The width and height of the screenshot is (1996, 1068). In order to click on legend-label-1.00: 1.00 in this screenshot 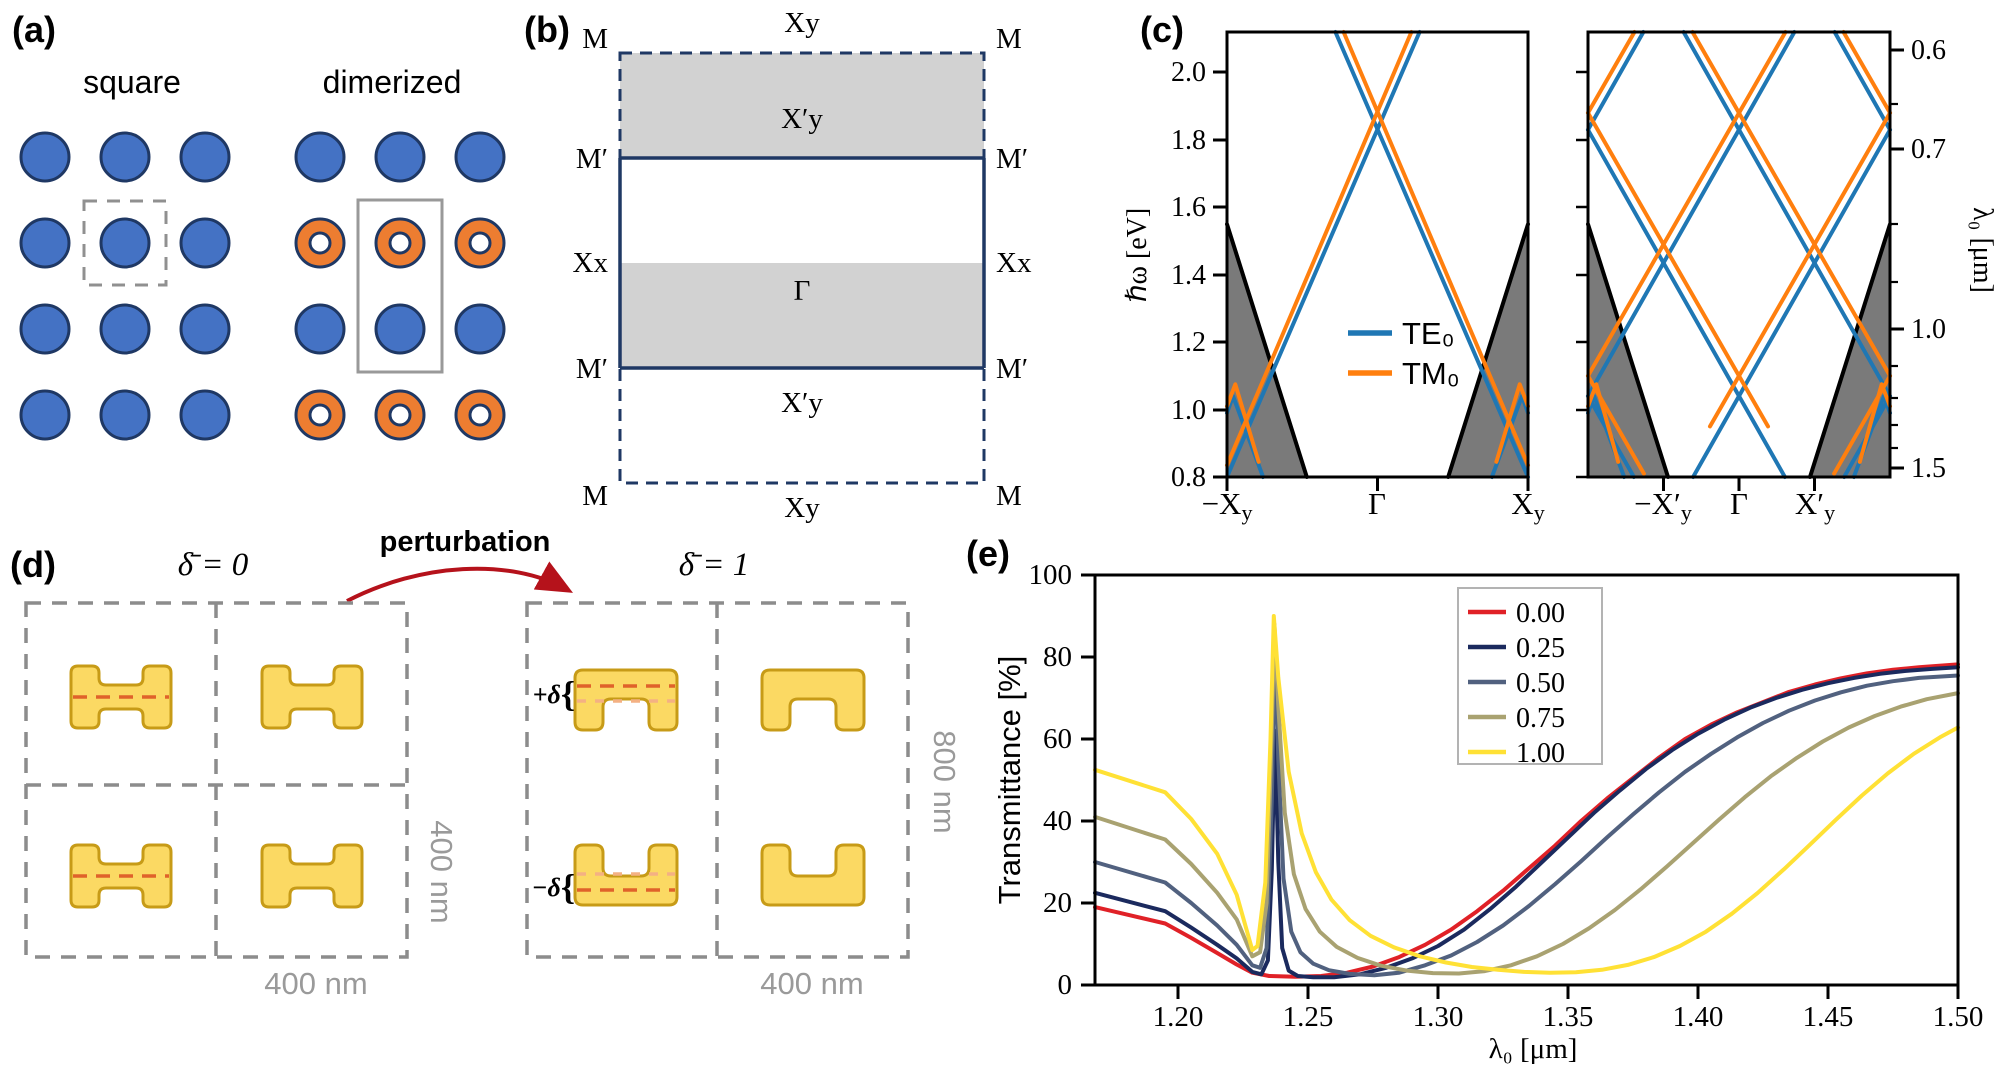, I will do `click(1540, 753)`.